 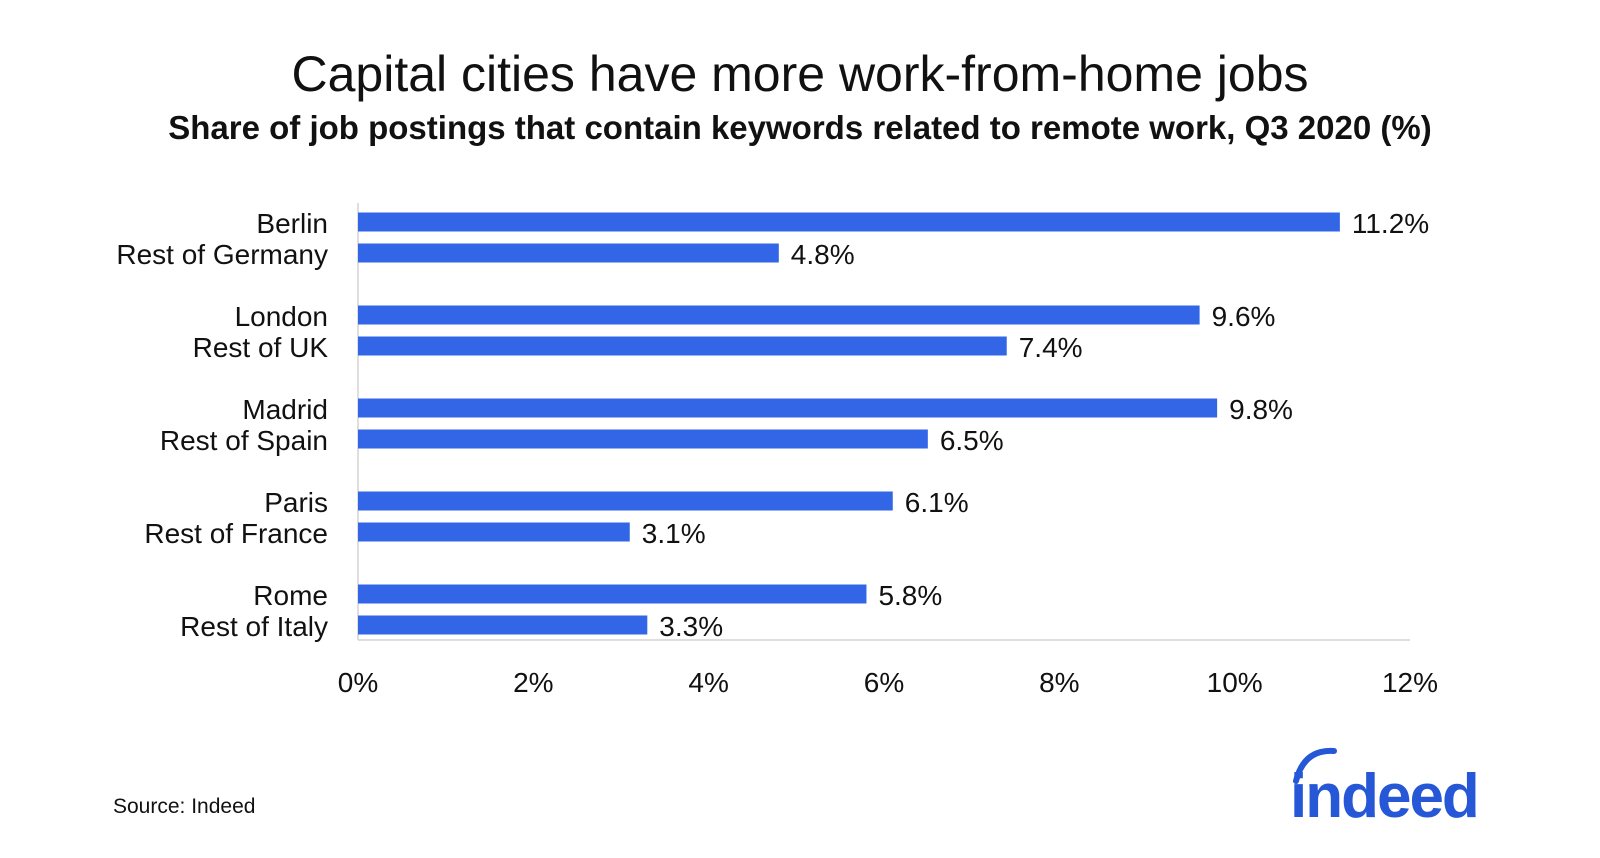 I want to click on x-tick-label: 2%, so click(x=533, y=682).